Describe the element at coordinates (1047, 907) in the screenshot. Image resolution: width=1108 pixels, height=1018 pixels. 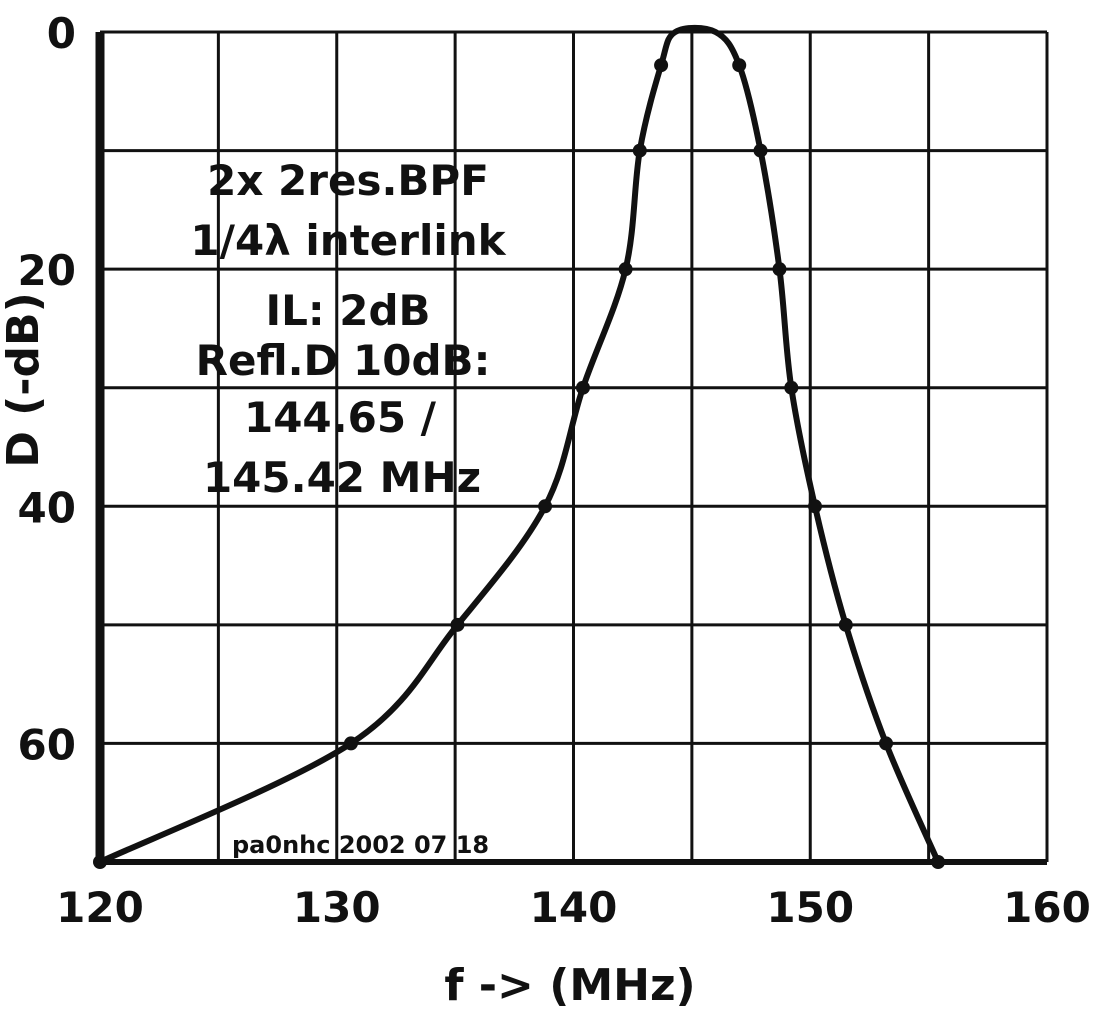
I see `x-tick-label: 160` at that location.